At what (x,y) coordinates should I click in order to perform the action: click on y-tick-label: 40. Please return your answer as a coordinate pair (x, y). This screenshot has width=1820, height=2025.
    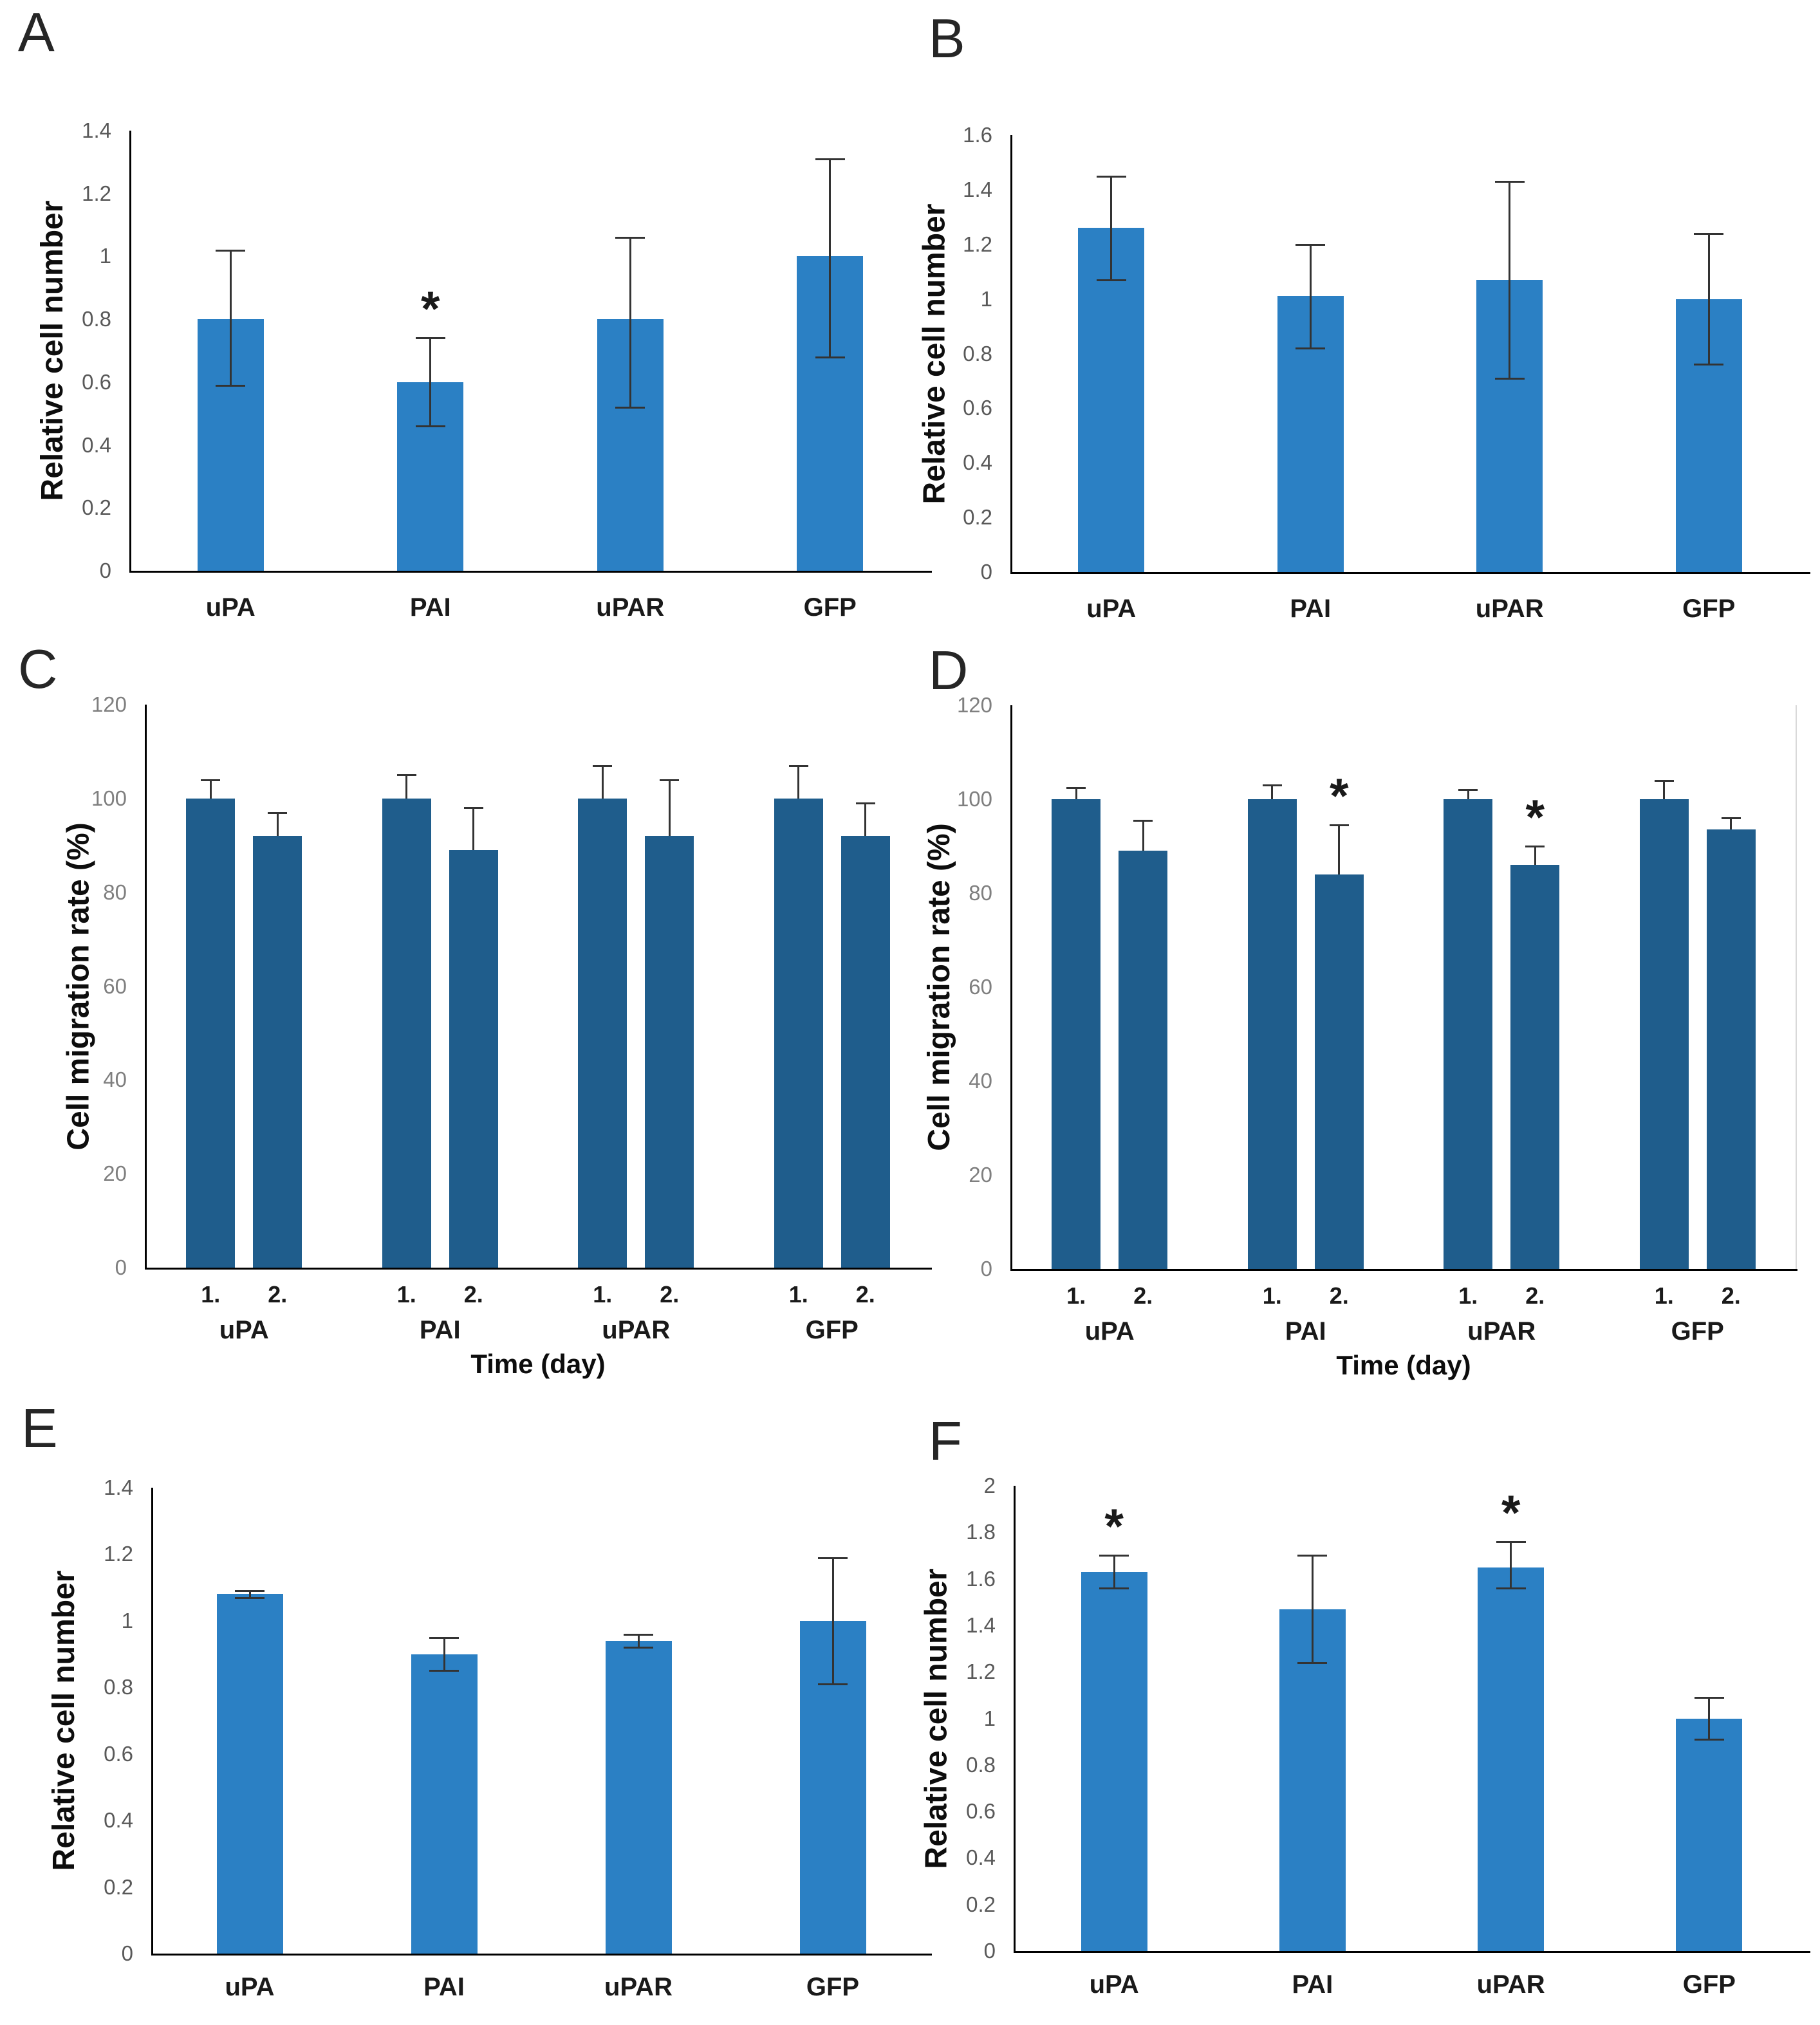
    Looking at the image, I should click on (980, 1081).